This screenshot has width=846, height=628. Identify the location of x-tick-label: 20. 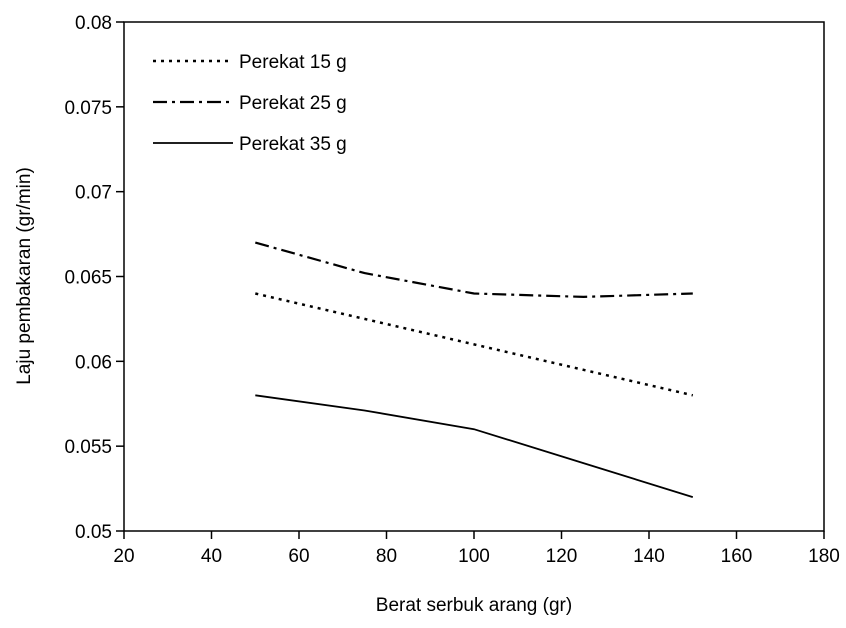
(123, 556).